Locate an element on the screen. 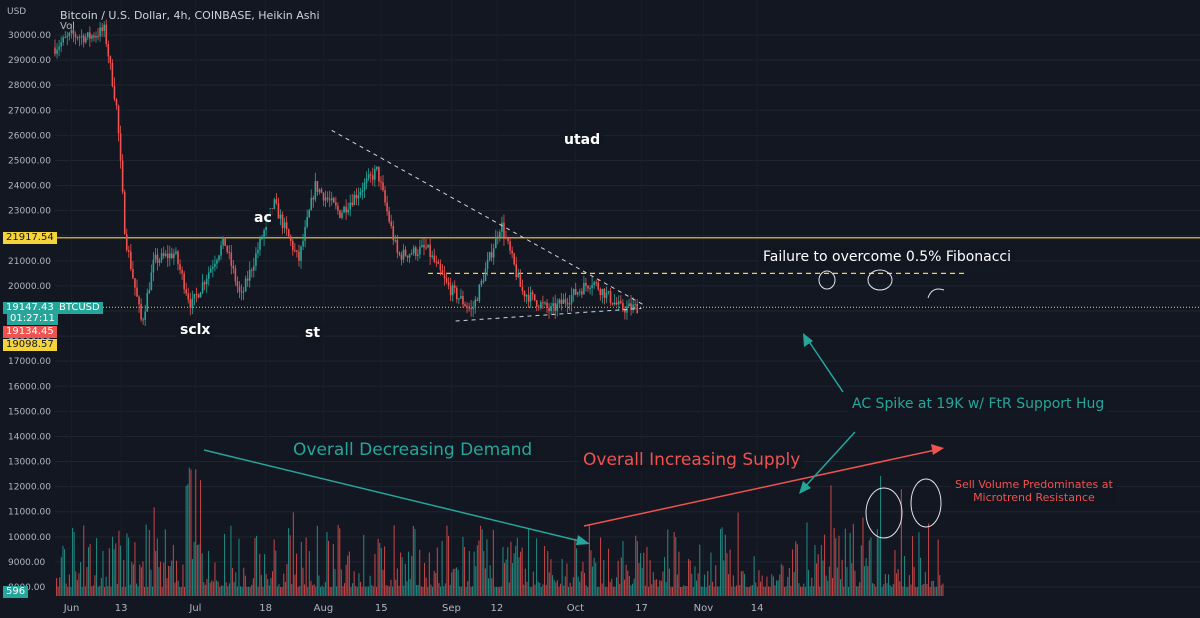 This screenshot has height=618, width=1200. x-tick-label: 17 is located at coordinates (641, 608).